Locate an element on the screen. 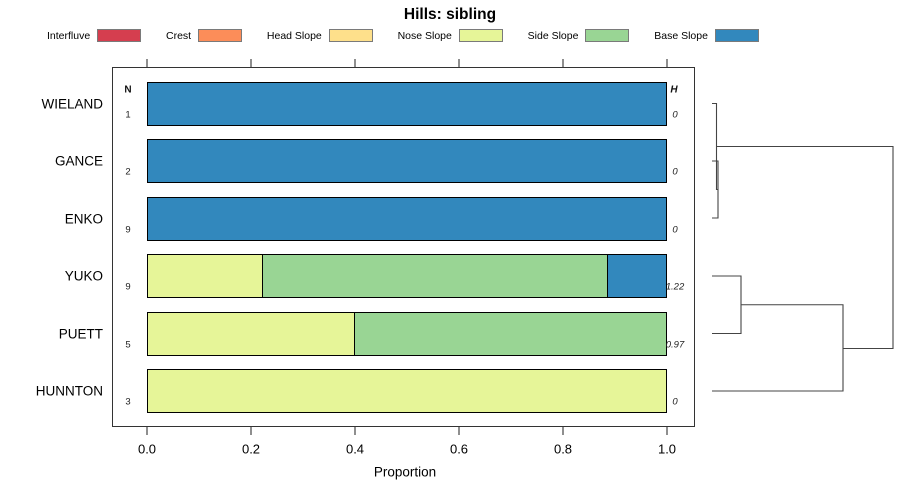  legend-label: Head Slope is located at coordinates (294, 35).